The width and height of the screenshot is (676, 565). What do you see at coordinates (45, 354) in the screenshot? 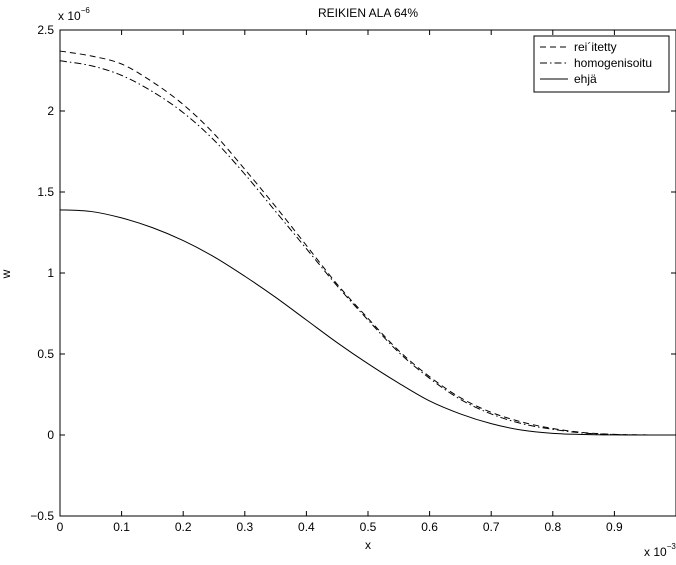
I see `y-tick-label: 0.5` at bounding box center [45, 354].